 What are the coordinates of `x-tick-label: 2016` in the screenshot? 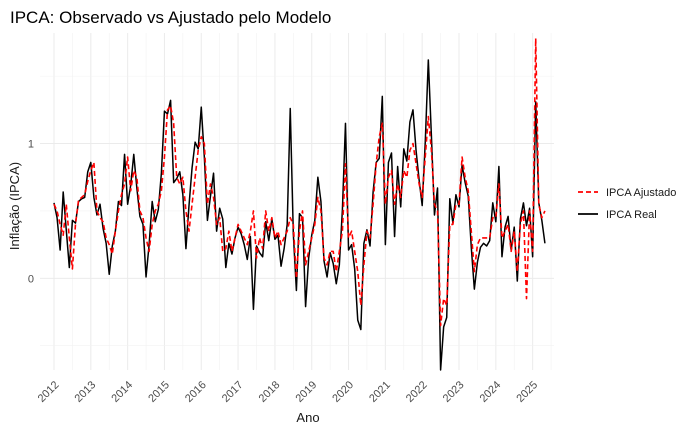 It's located at (196, 392).